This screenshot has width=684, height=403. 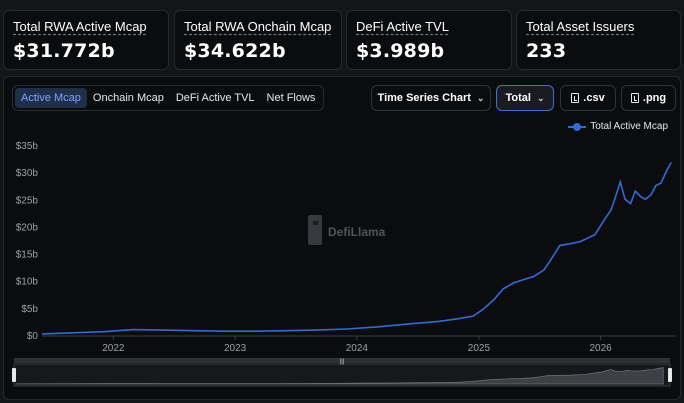 I want to click on x-axis: 2022 2023 2024 2025 2026, so click(x=359, y=344).